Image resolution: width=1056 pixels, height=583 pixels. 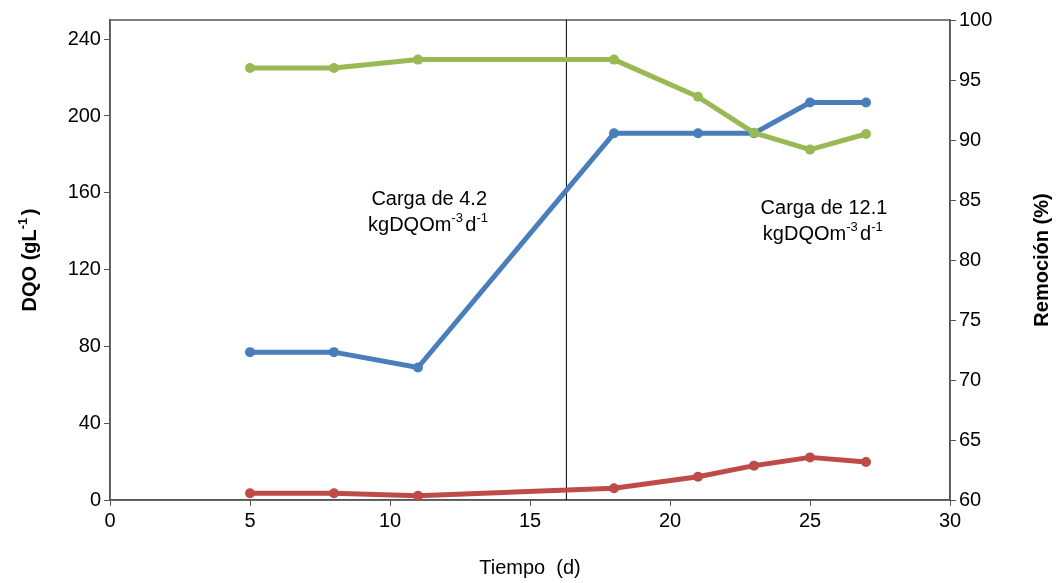 What do you see at coordinates (84, 37) in the screenshot?
I see `y-tick-label: 240` at bounding box center [84, 37].